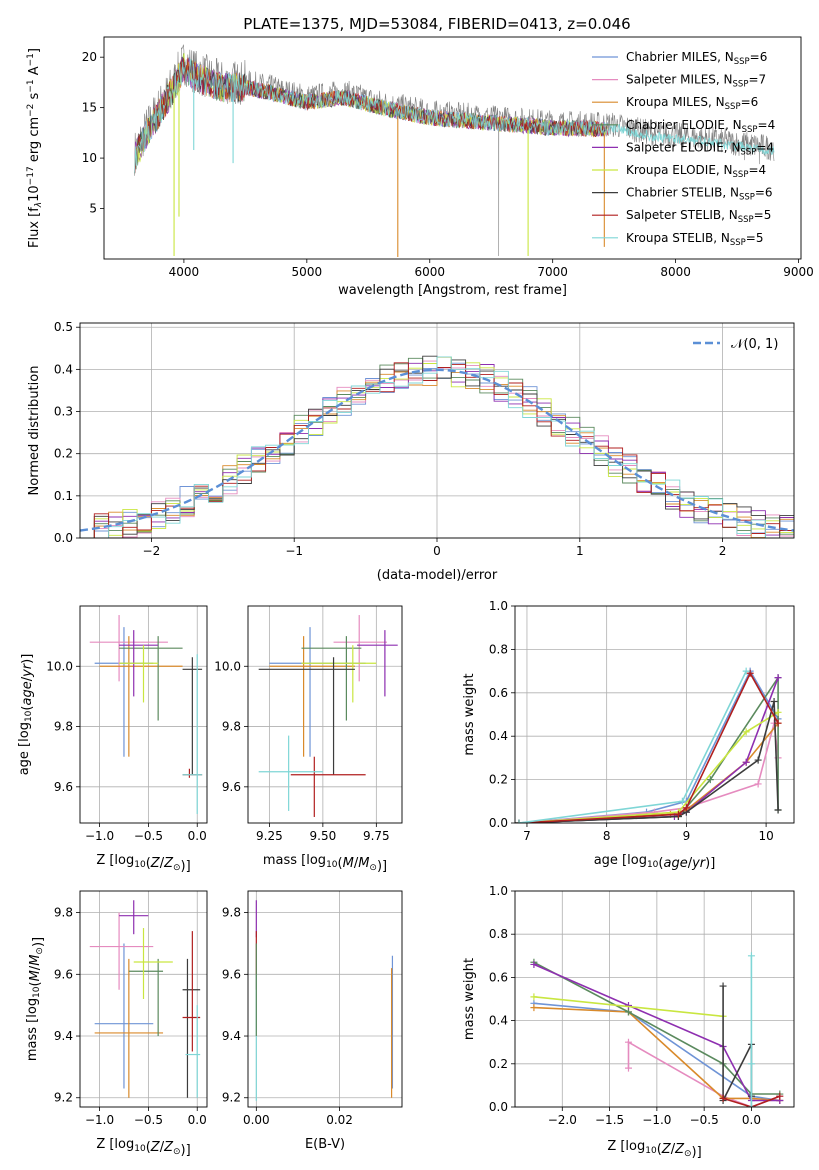 The width and height of the screenshot is (819, 1170). I want to click on y-tick-label: 9.2, so click(231, 1098).